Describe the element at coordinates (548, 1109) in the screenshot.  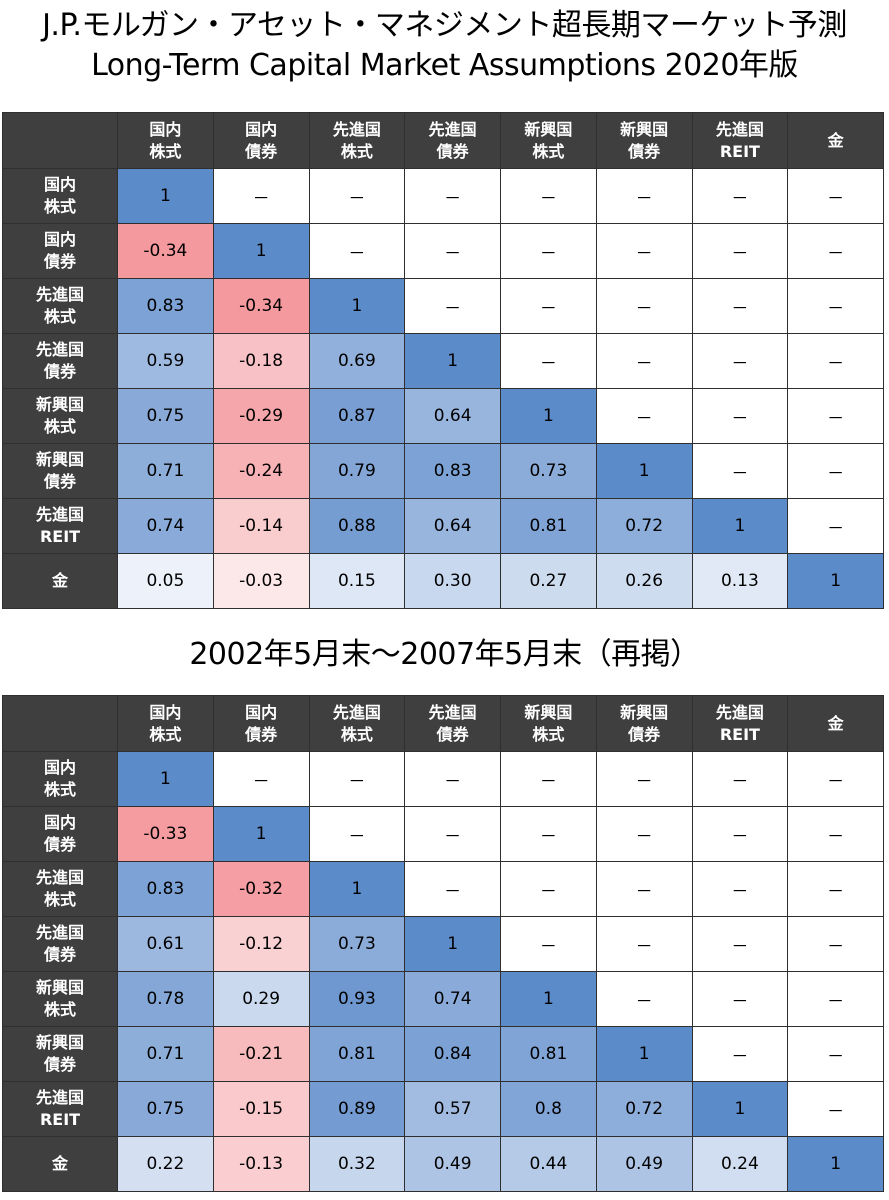
I see `correlation-cell: 0.8` at that location.